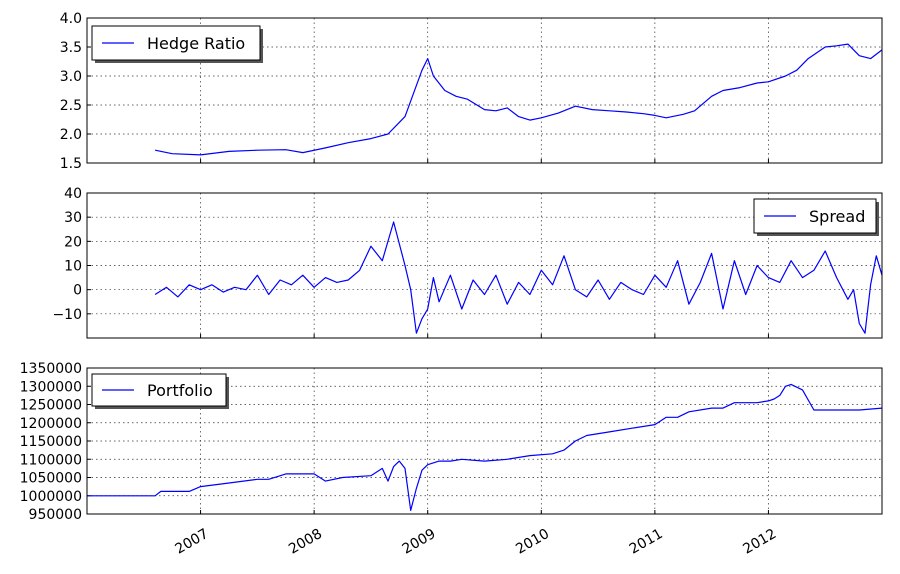 This screenshot has width=900, height=574. I want to click on portfolio-y-tick-label: 1150000, so click(51, 442).